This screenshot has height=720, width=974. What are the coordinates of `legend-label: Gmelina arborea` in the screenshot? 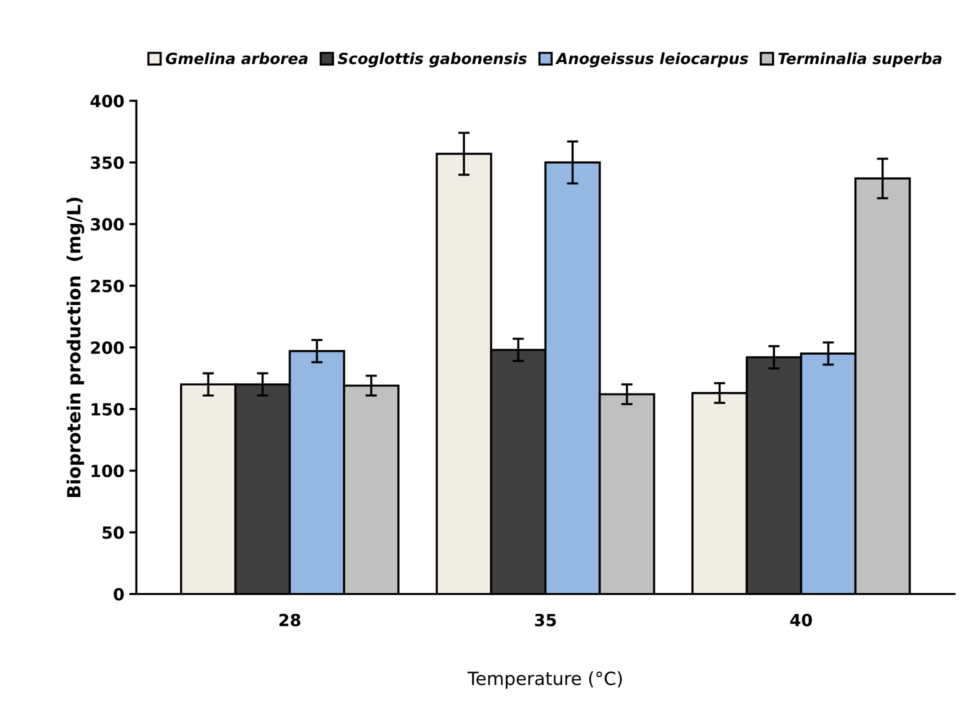 It's located at (237, 58).